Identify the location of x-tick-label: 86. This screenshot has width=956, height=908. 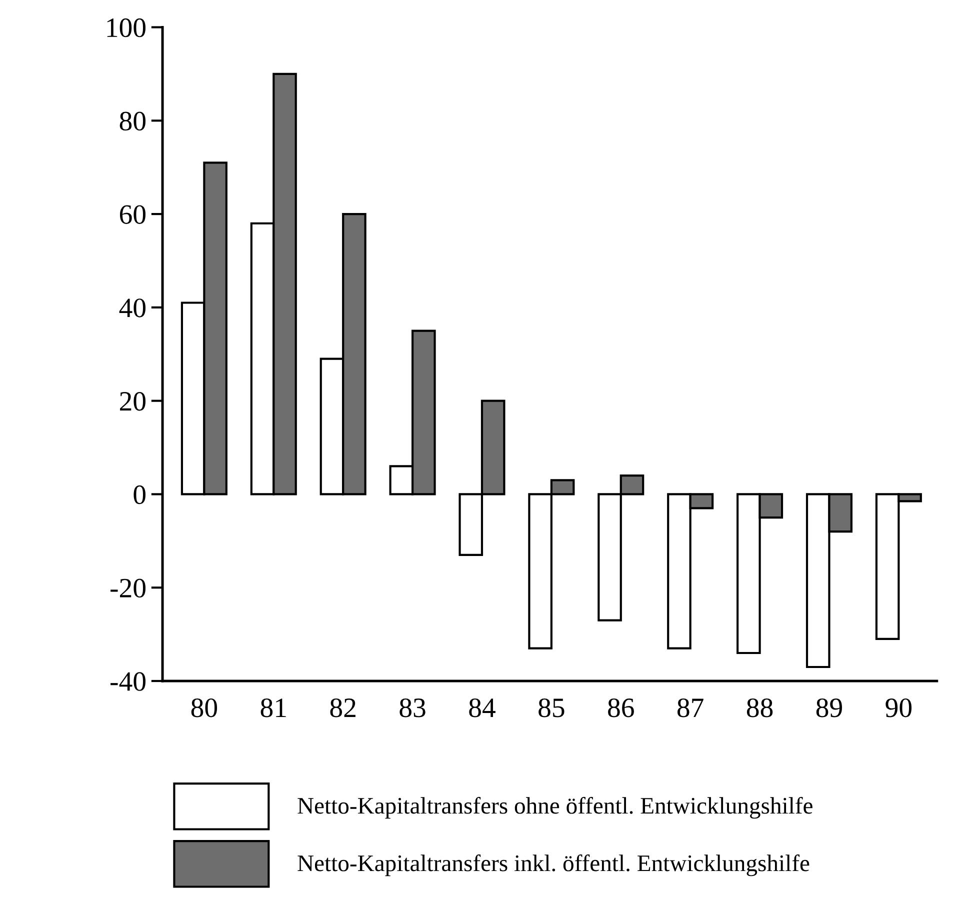
(621, 708).